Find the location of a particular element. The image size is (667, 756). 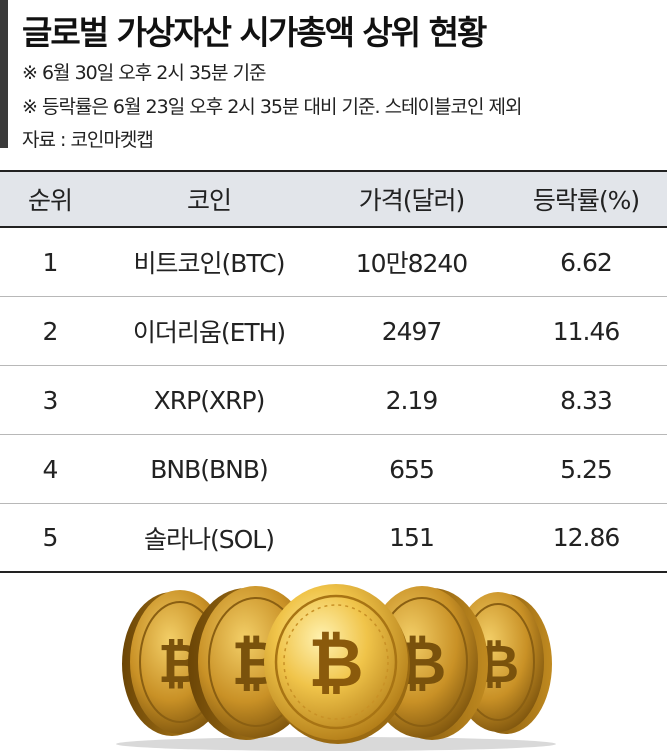

coin-cell: 솔라나(SOL) is located at coordinates (209, 539).